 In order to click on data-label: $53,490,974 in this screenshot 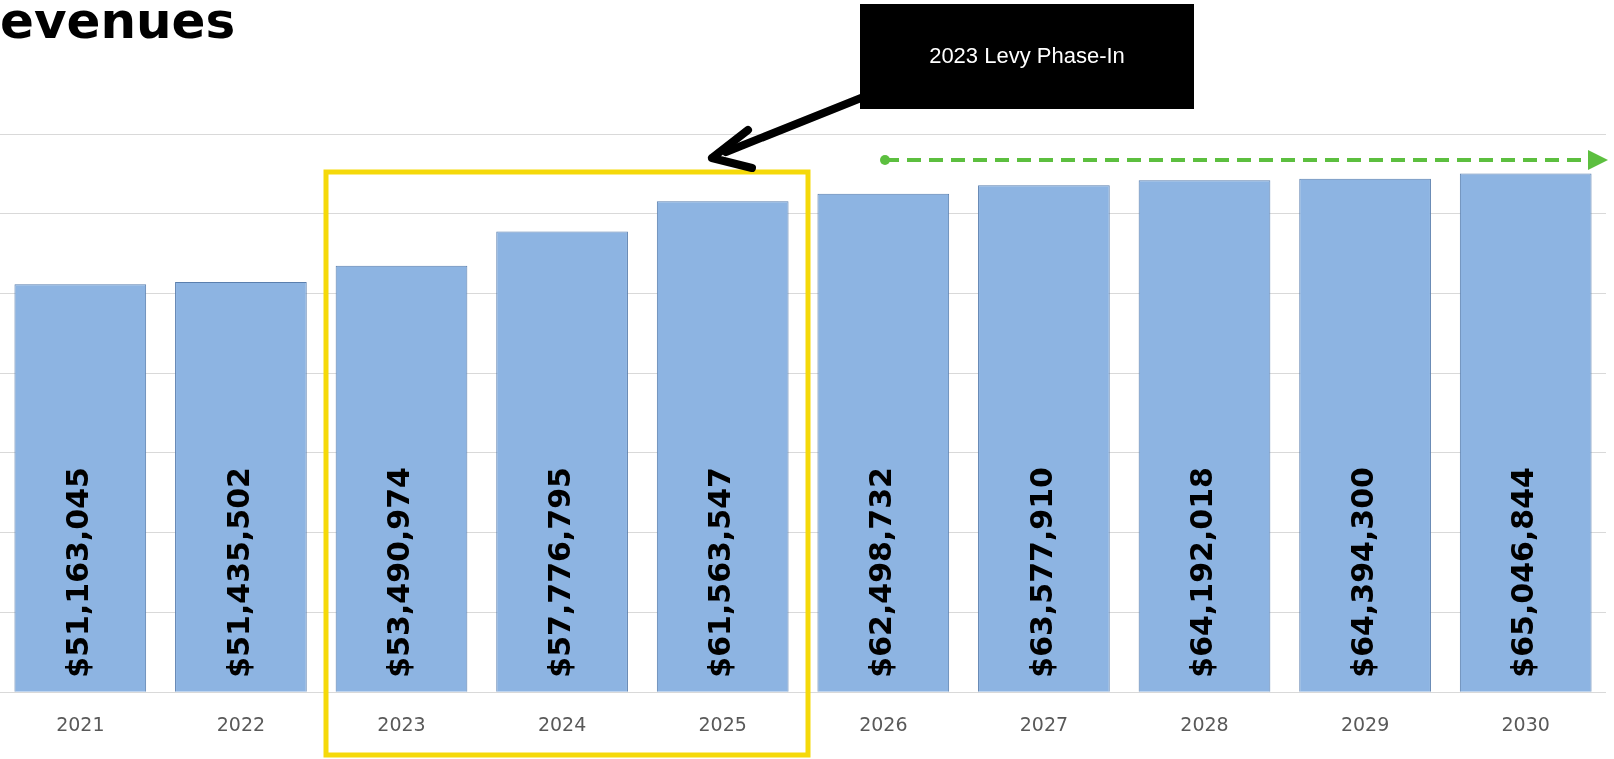, I will do `click(399, 572)`.